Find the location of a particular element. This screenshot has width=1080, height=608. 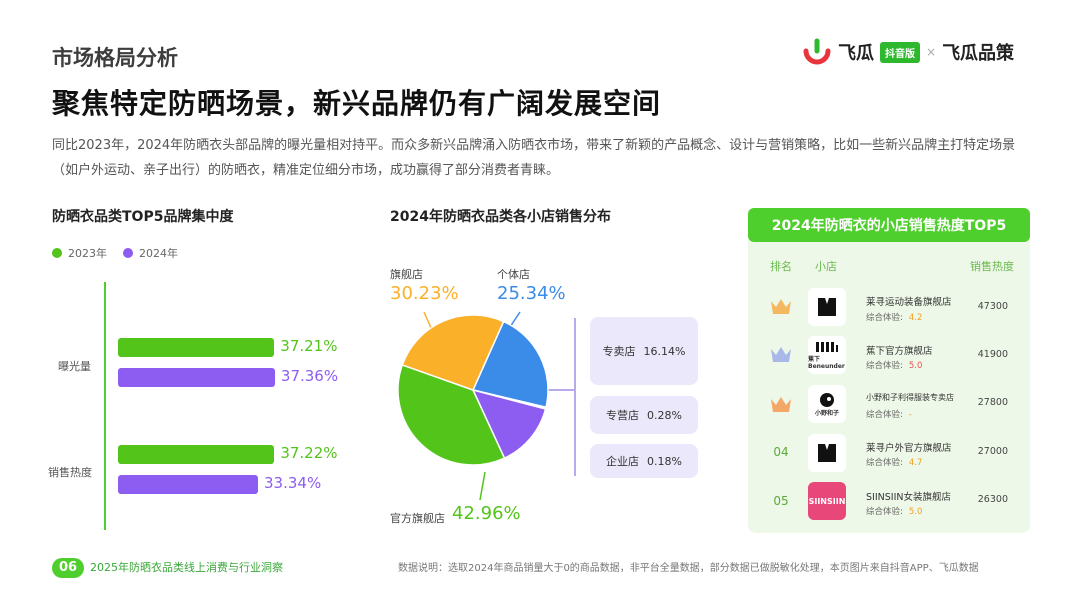

leader-line-flagship is located at coordinates (428, 321).